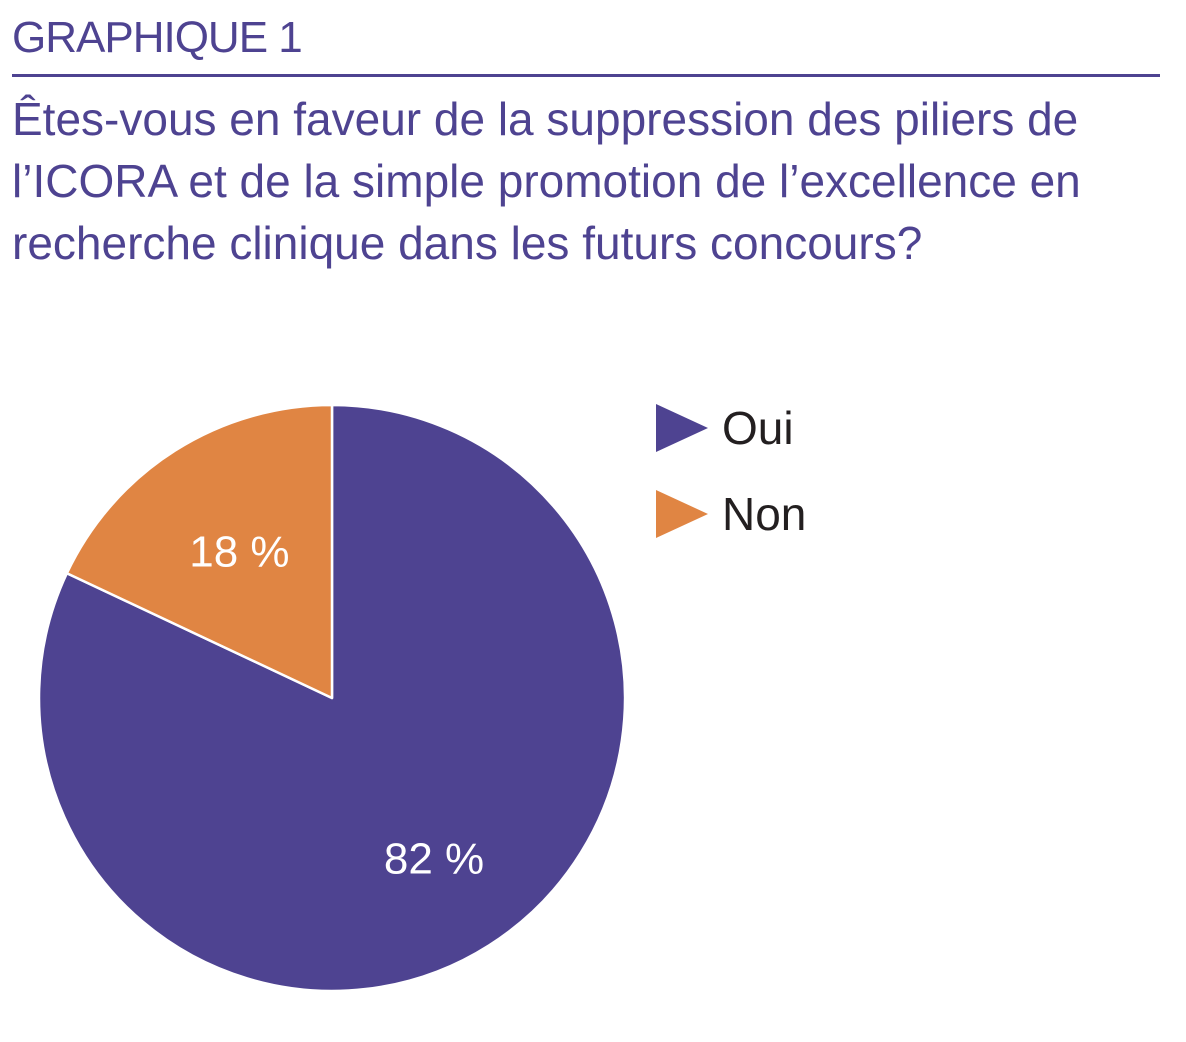  I want to click on pie-slice-non, so click(199, 551).